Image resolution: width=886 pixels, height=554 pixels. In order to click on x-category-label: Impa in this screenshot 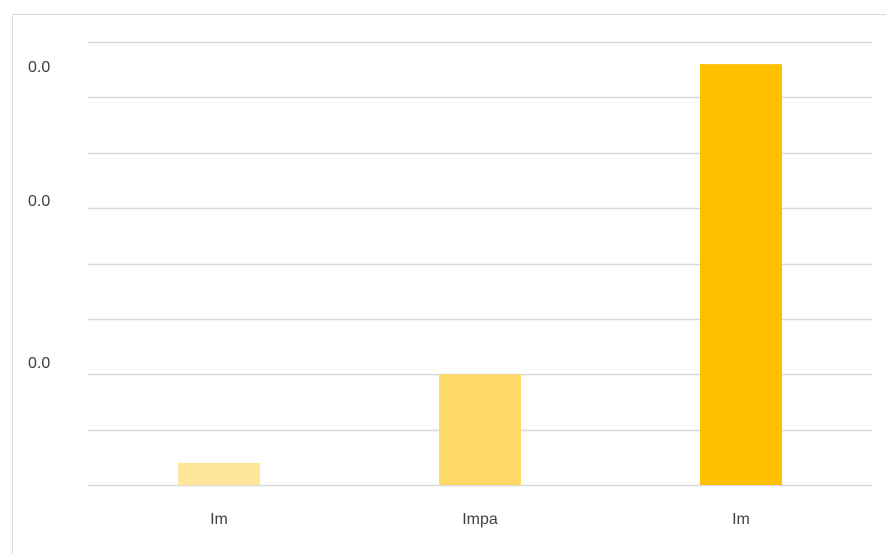, I will do `click(480, 519)`.